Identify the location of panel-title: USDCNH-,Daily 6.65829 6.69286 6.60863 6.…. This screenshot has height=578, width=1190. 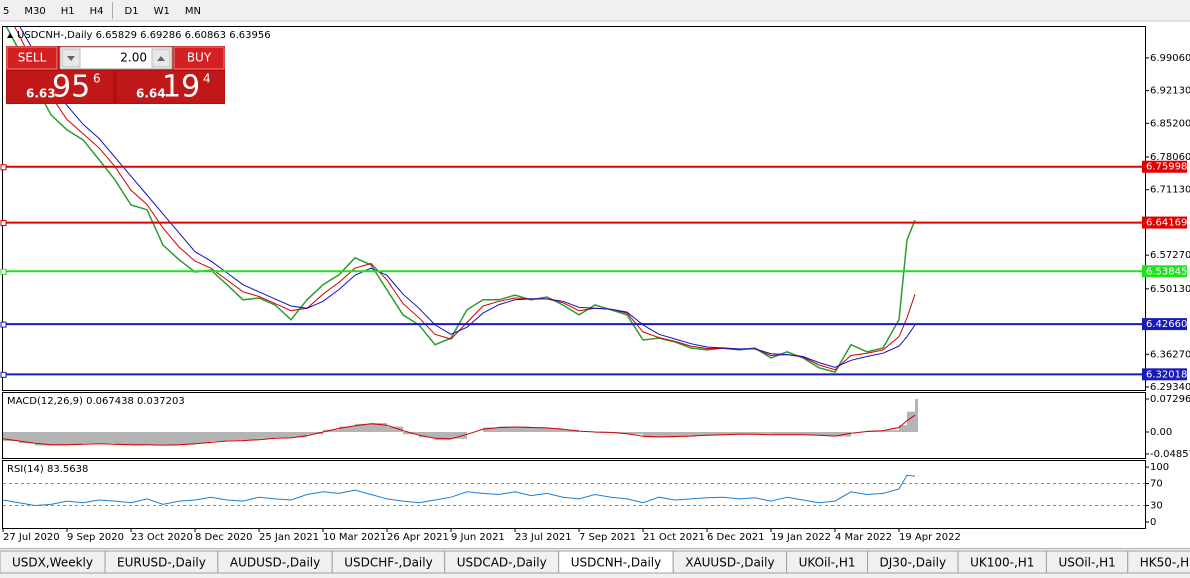
(144, 35).